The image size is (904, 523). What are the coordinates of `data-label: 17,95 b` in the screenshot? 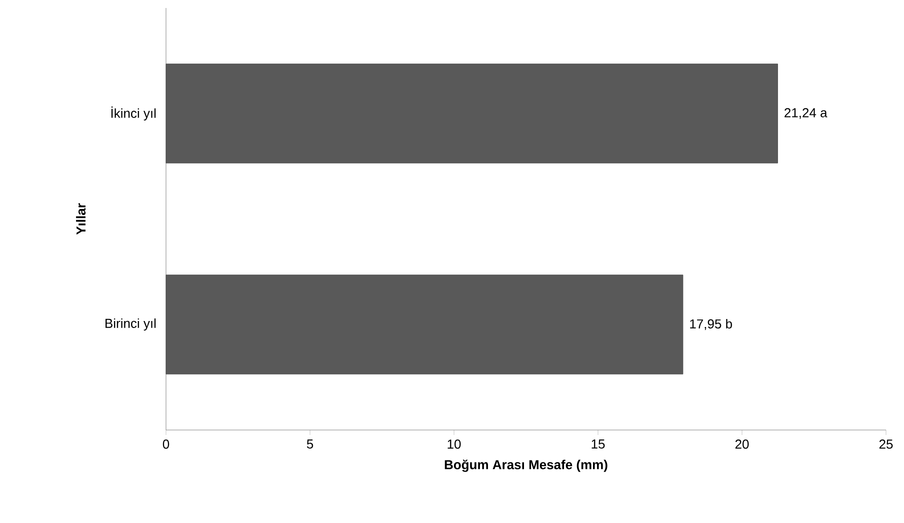 It's located at (711, 324).